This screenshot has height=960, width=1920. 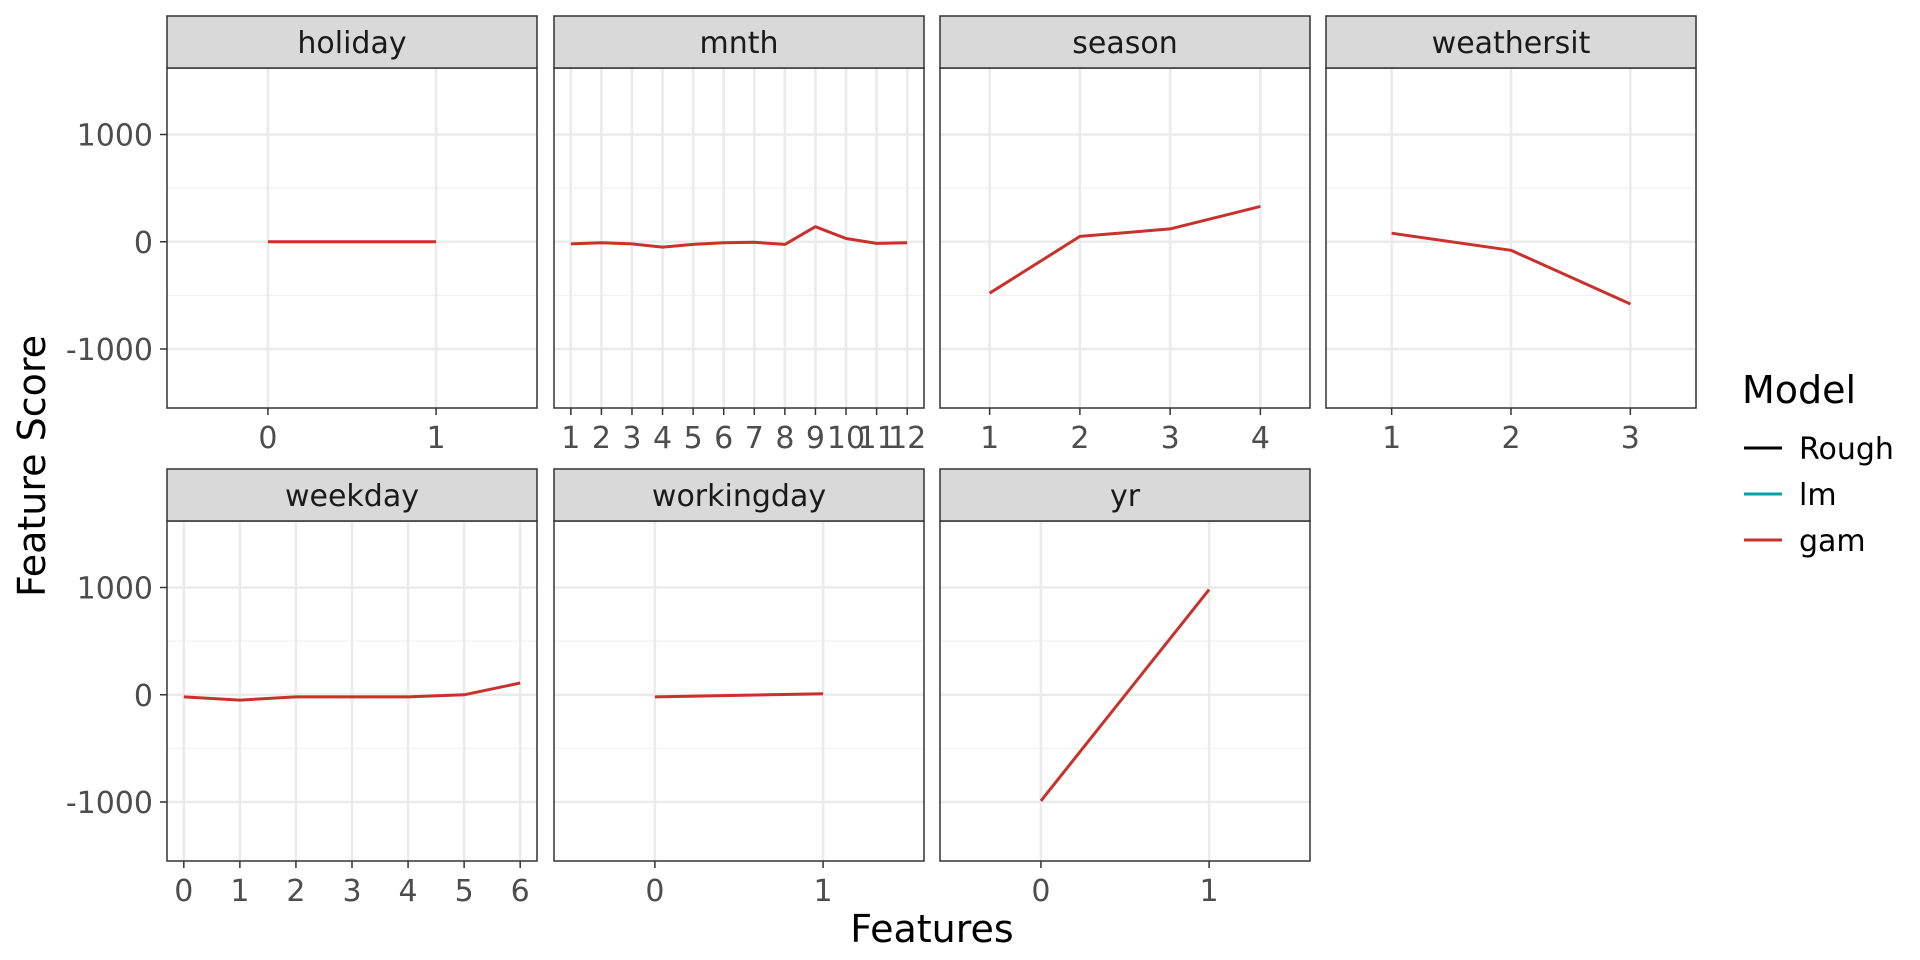 What do you see at coordinates (1818, 495) in the screenshot?
I see `legend-label: lm` at bounding box center [1818, 495].